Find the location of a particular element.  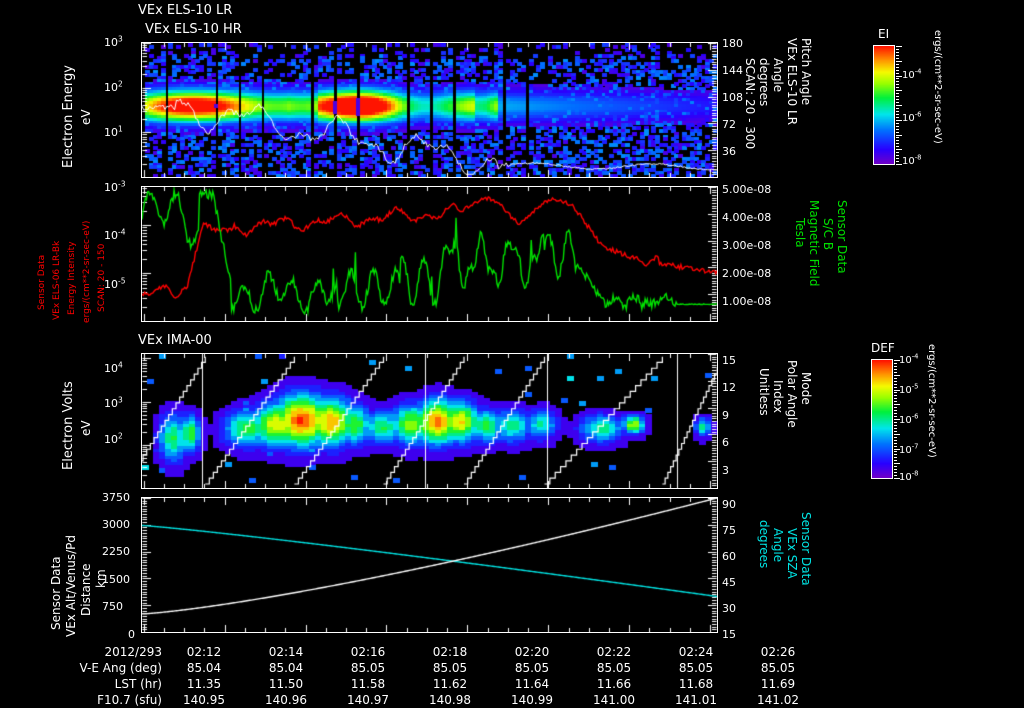

colorbar3-units: ergs/(cm**2-sr-sec-eV) is located at coordinates (931, 401).